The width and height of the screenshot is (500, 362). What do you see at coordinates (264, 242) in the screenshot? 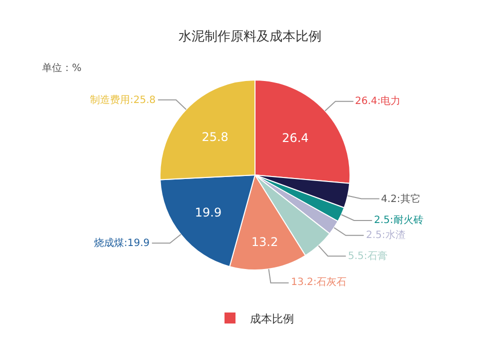
I see `text: 13.2` at bounding box center [264, 242].